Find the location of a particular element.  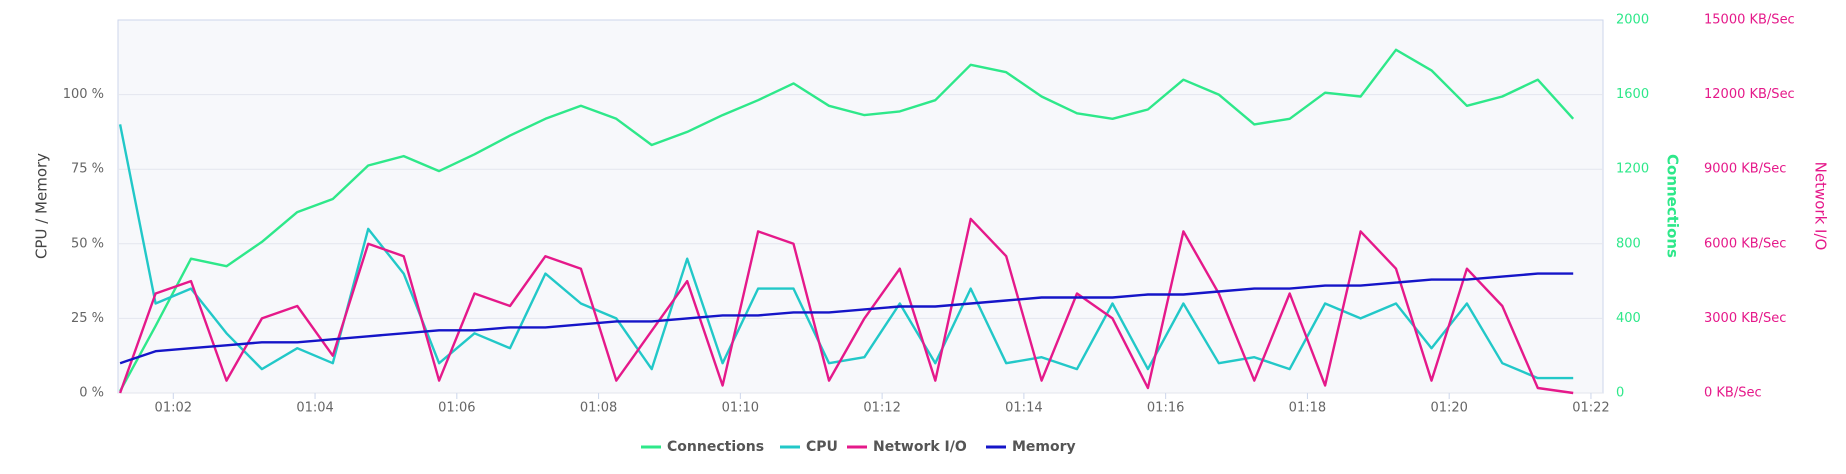

x-tick-label: 01:14 is located at coordinates (1023, 408).